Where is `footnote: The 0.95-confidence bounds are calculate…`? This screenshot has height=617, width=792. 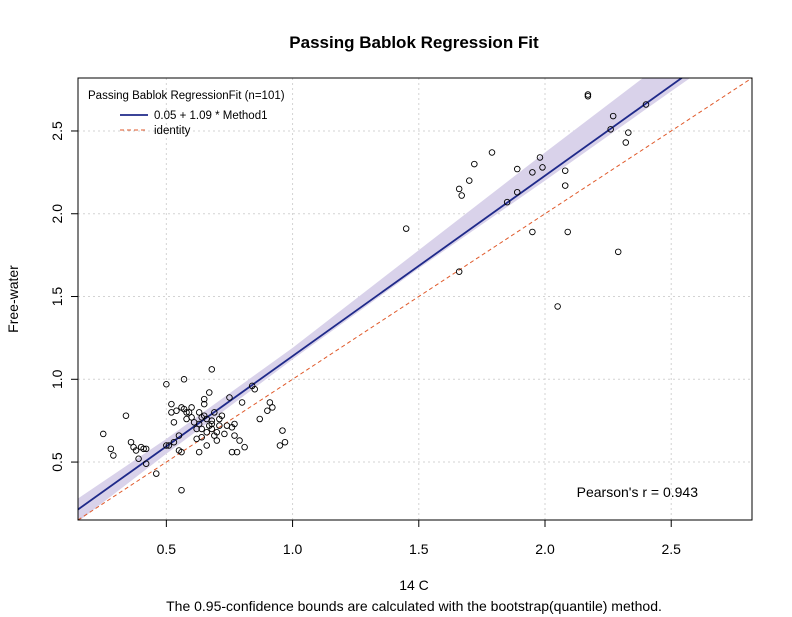
footnote: The 0.95-confidence bounds are calculate… is located at coordinates (414, 606).